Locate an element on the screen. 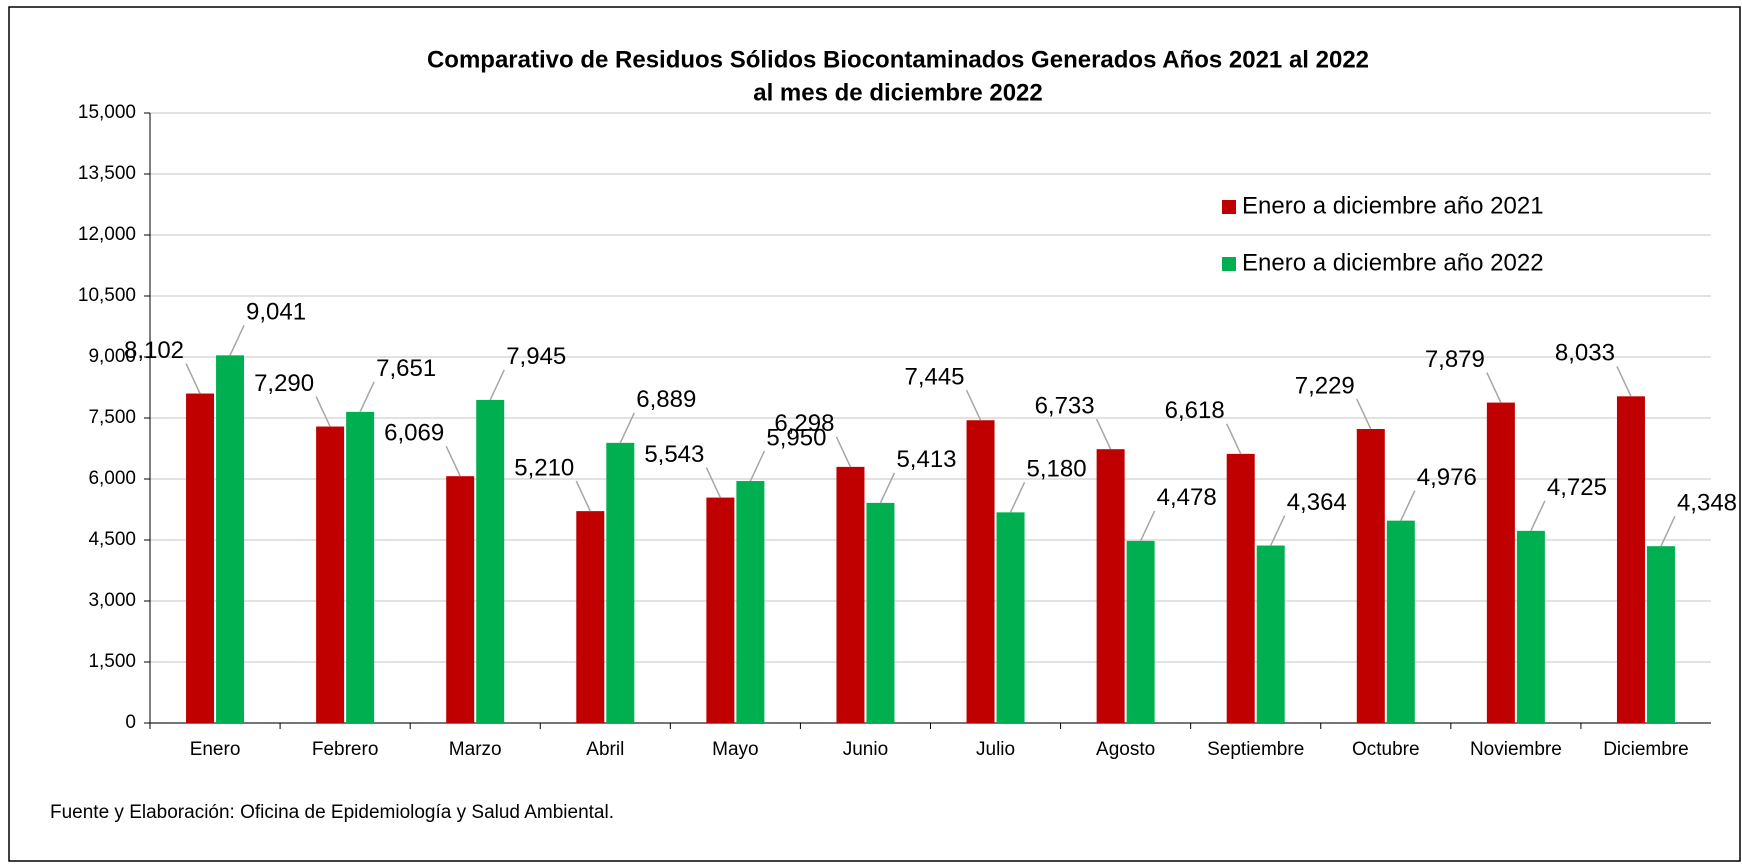 This screenshot has width=1742, height=867. x-tick-label: Octubre is located at coordinates (1386, 749).